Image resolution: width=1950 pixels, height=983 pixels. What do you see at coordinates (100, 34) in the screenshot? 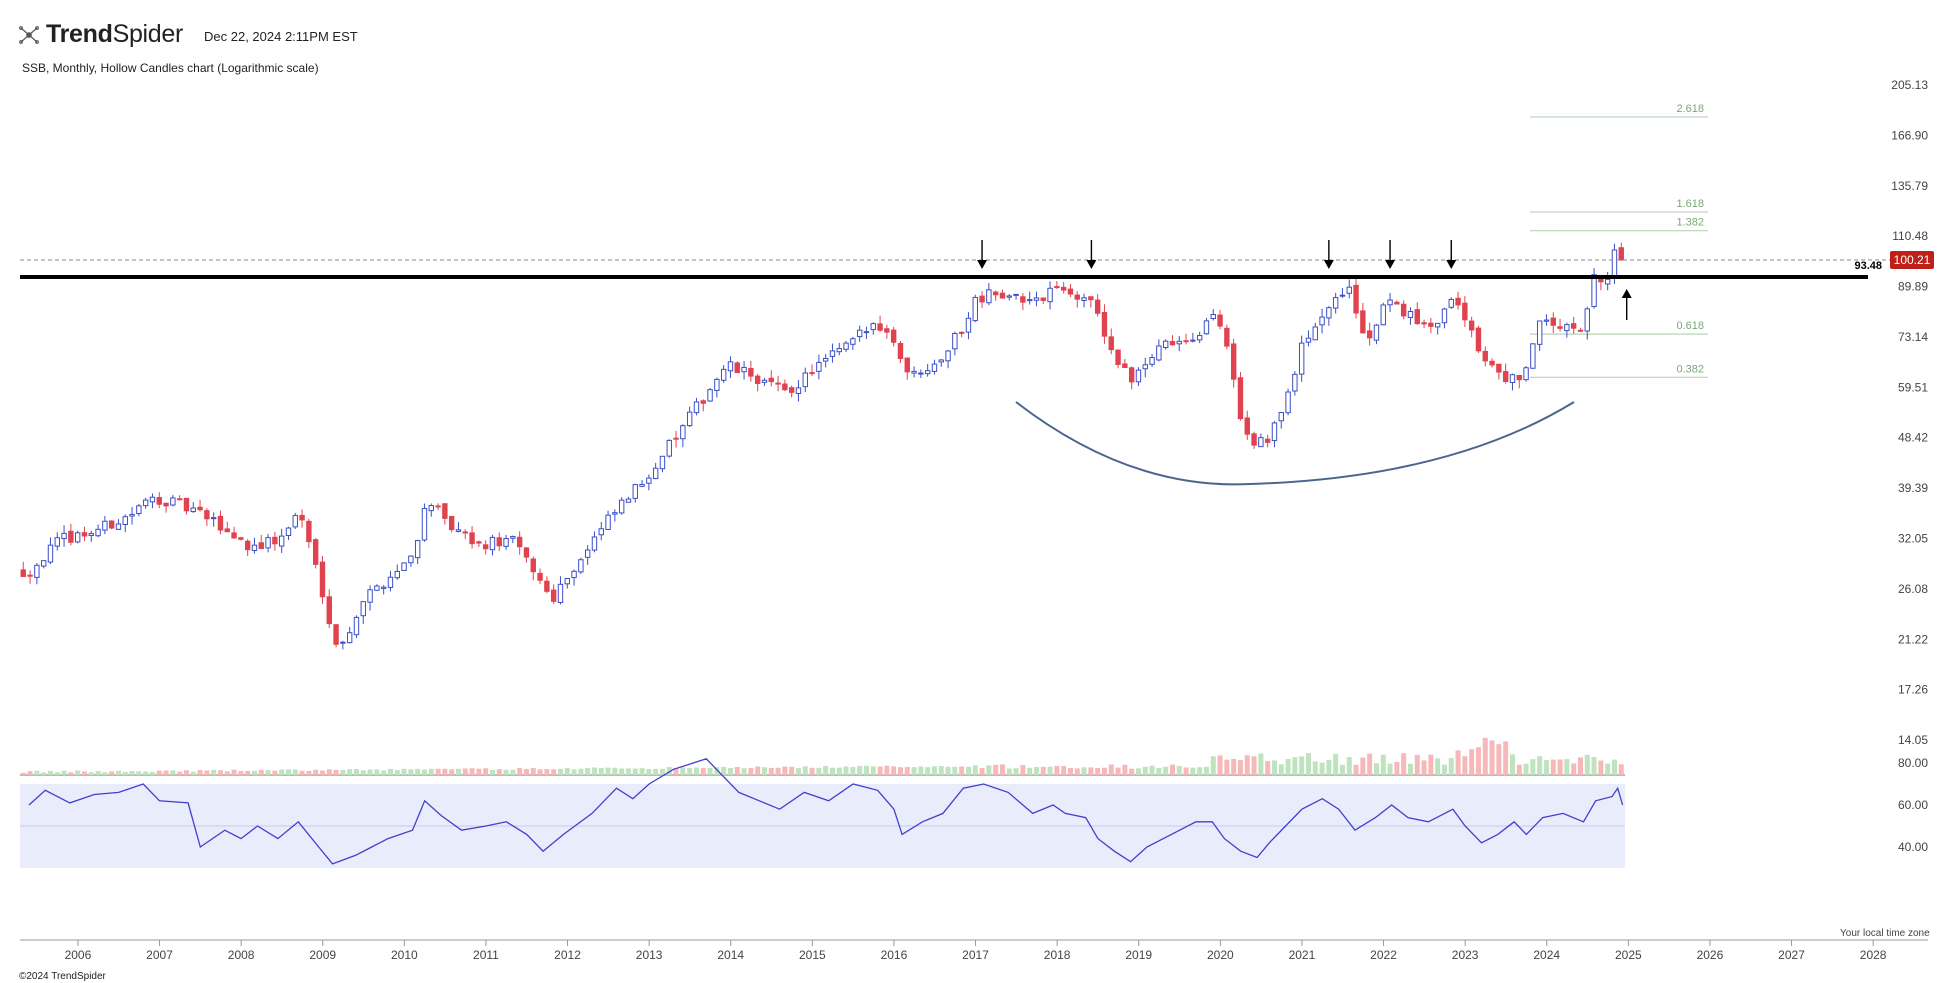
I see `brand-logo: TrendSpider` at bounding box center [100, 34].